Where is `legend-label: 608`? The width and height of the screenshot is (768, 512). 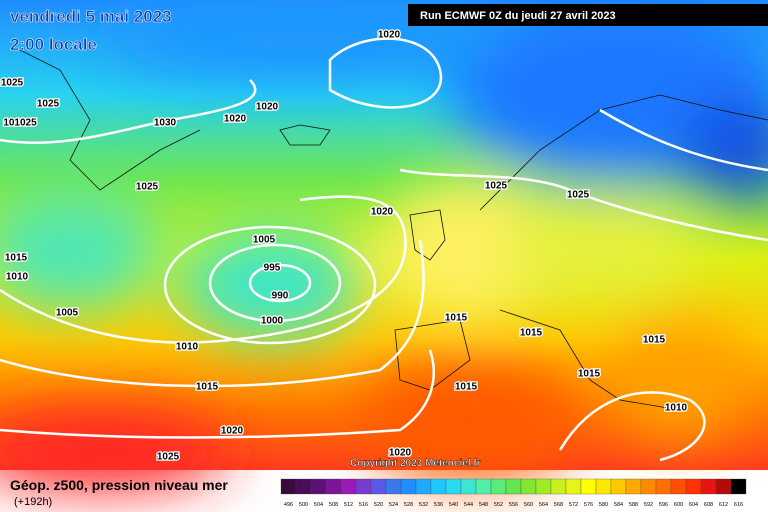
legend-label: 608 is located at coordinates (708, 505).